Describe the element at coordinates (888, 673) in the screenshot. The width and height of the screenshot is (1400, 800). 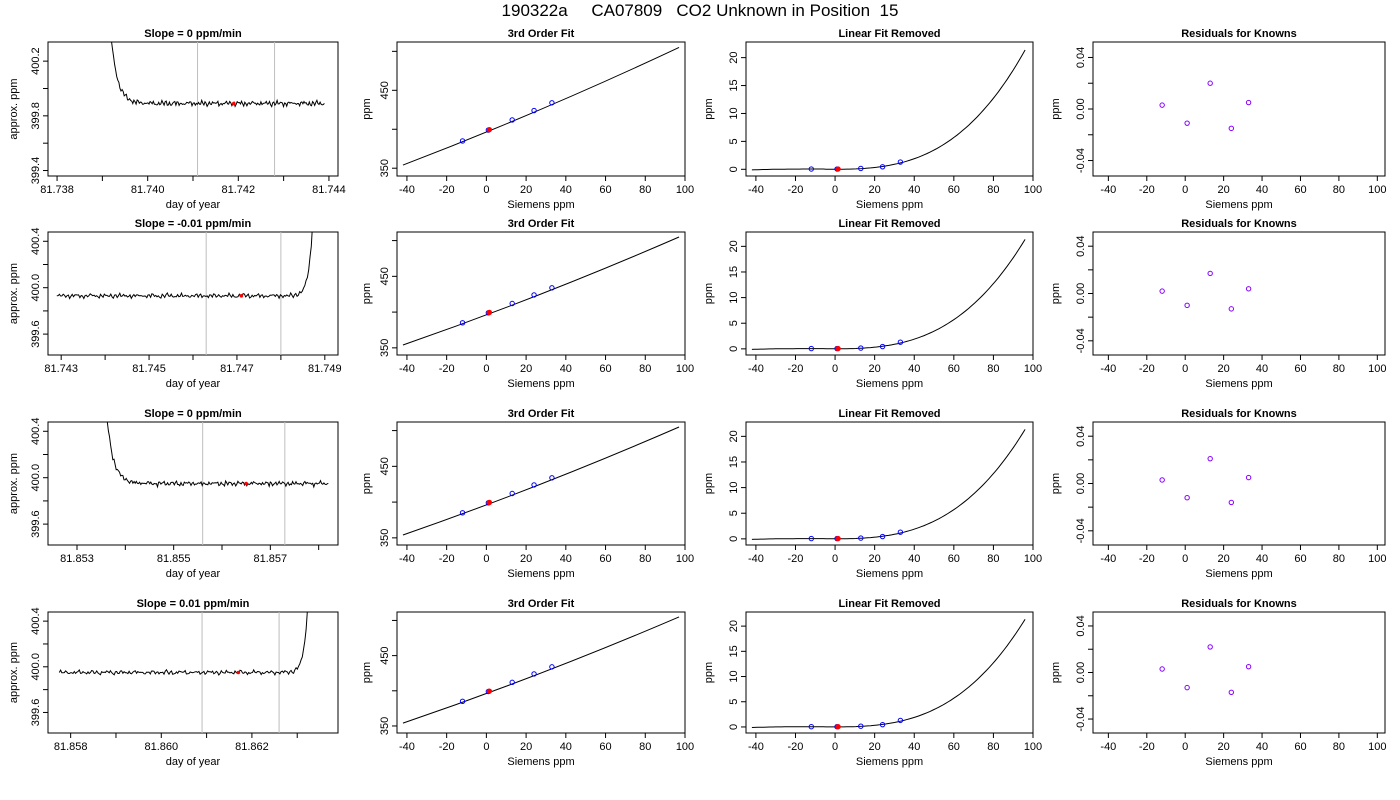
I see `residual-curve` at that location.